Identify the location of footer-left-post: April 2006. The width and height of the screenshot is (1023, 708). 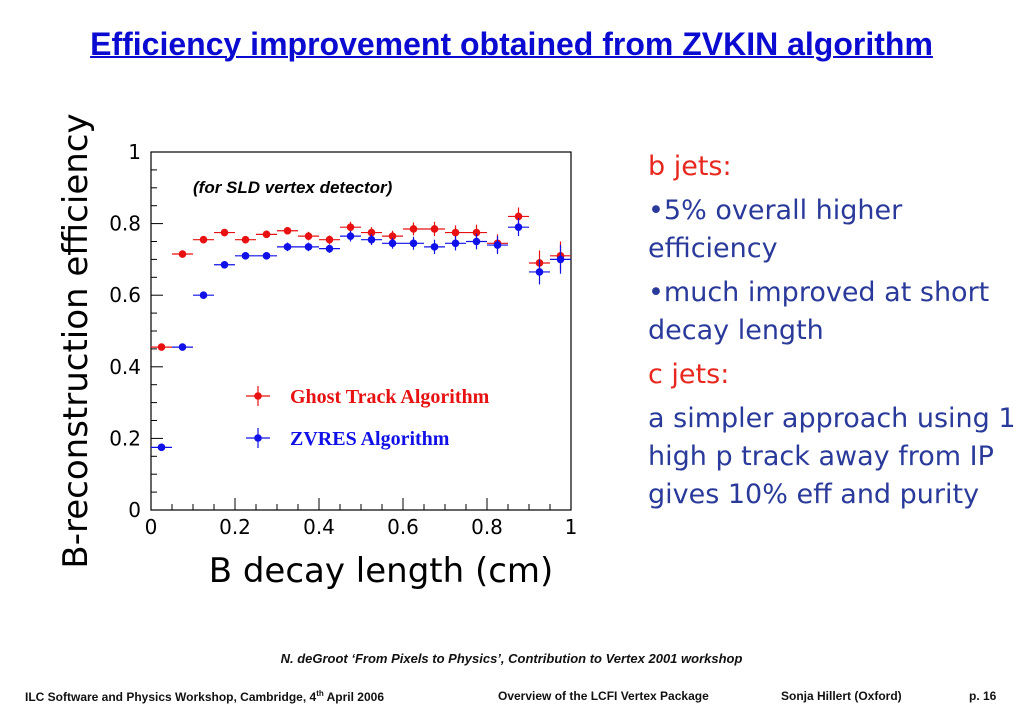
(354, 697).